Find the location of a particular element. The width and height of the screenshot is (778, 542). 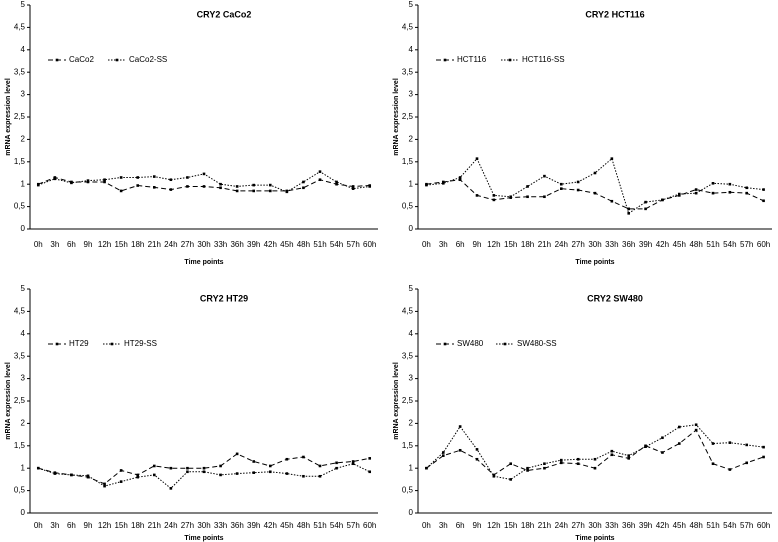

x-tick-label: 0h is located at coordinates (426, 244).